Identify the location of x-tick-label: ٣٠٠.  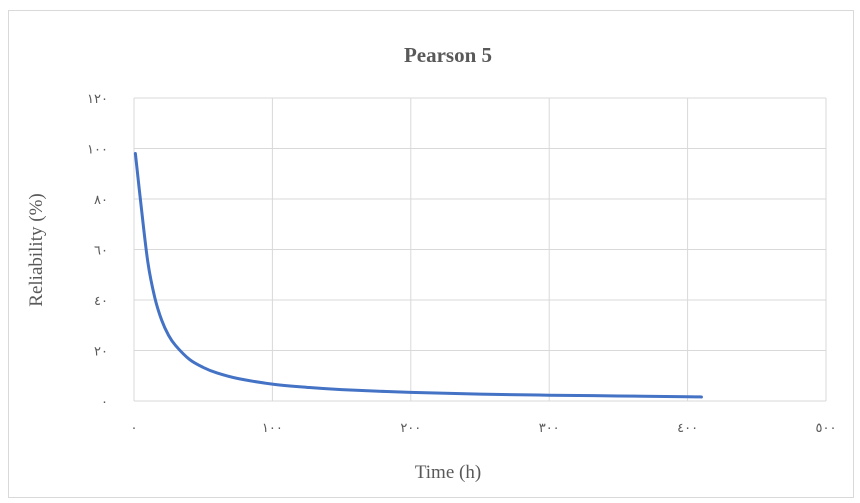
(549, 428).